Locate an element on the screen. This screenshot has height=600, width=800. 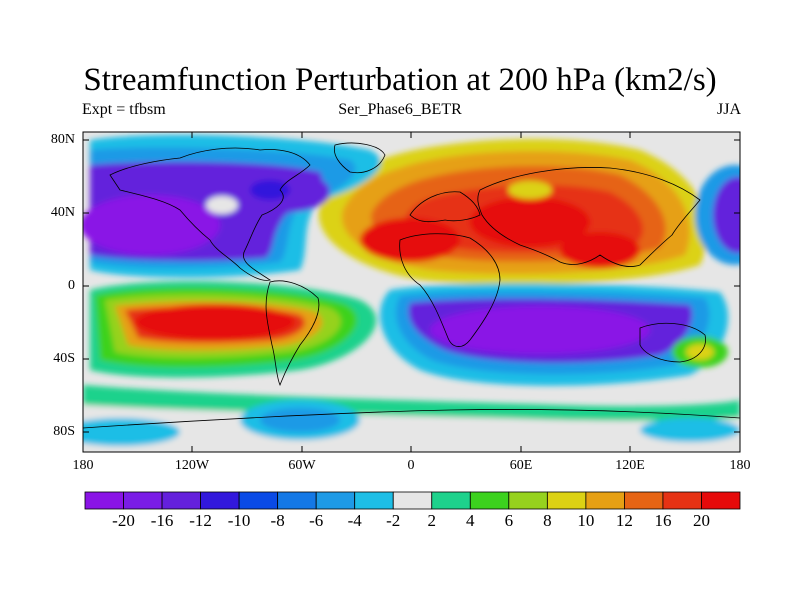
lon-label-0: 0 is located at coordinates (411, 465).